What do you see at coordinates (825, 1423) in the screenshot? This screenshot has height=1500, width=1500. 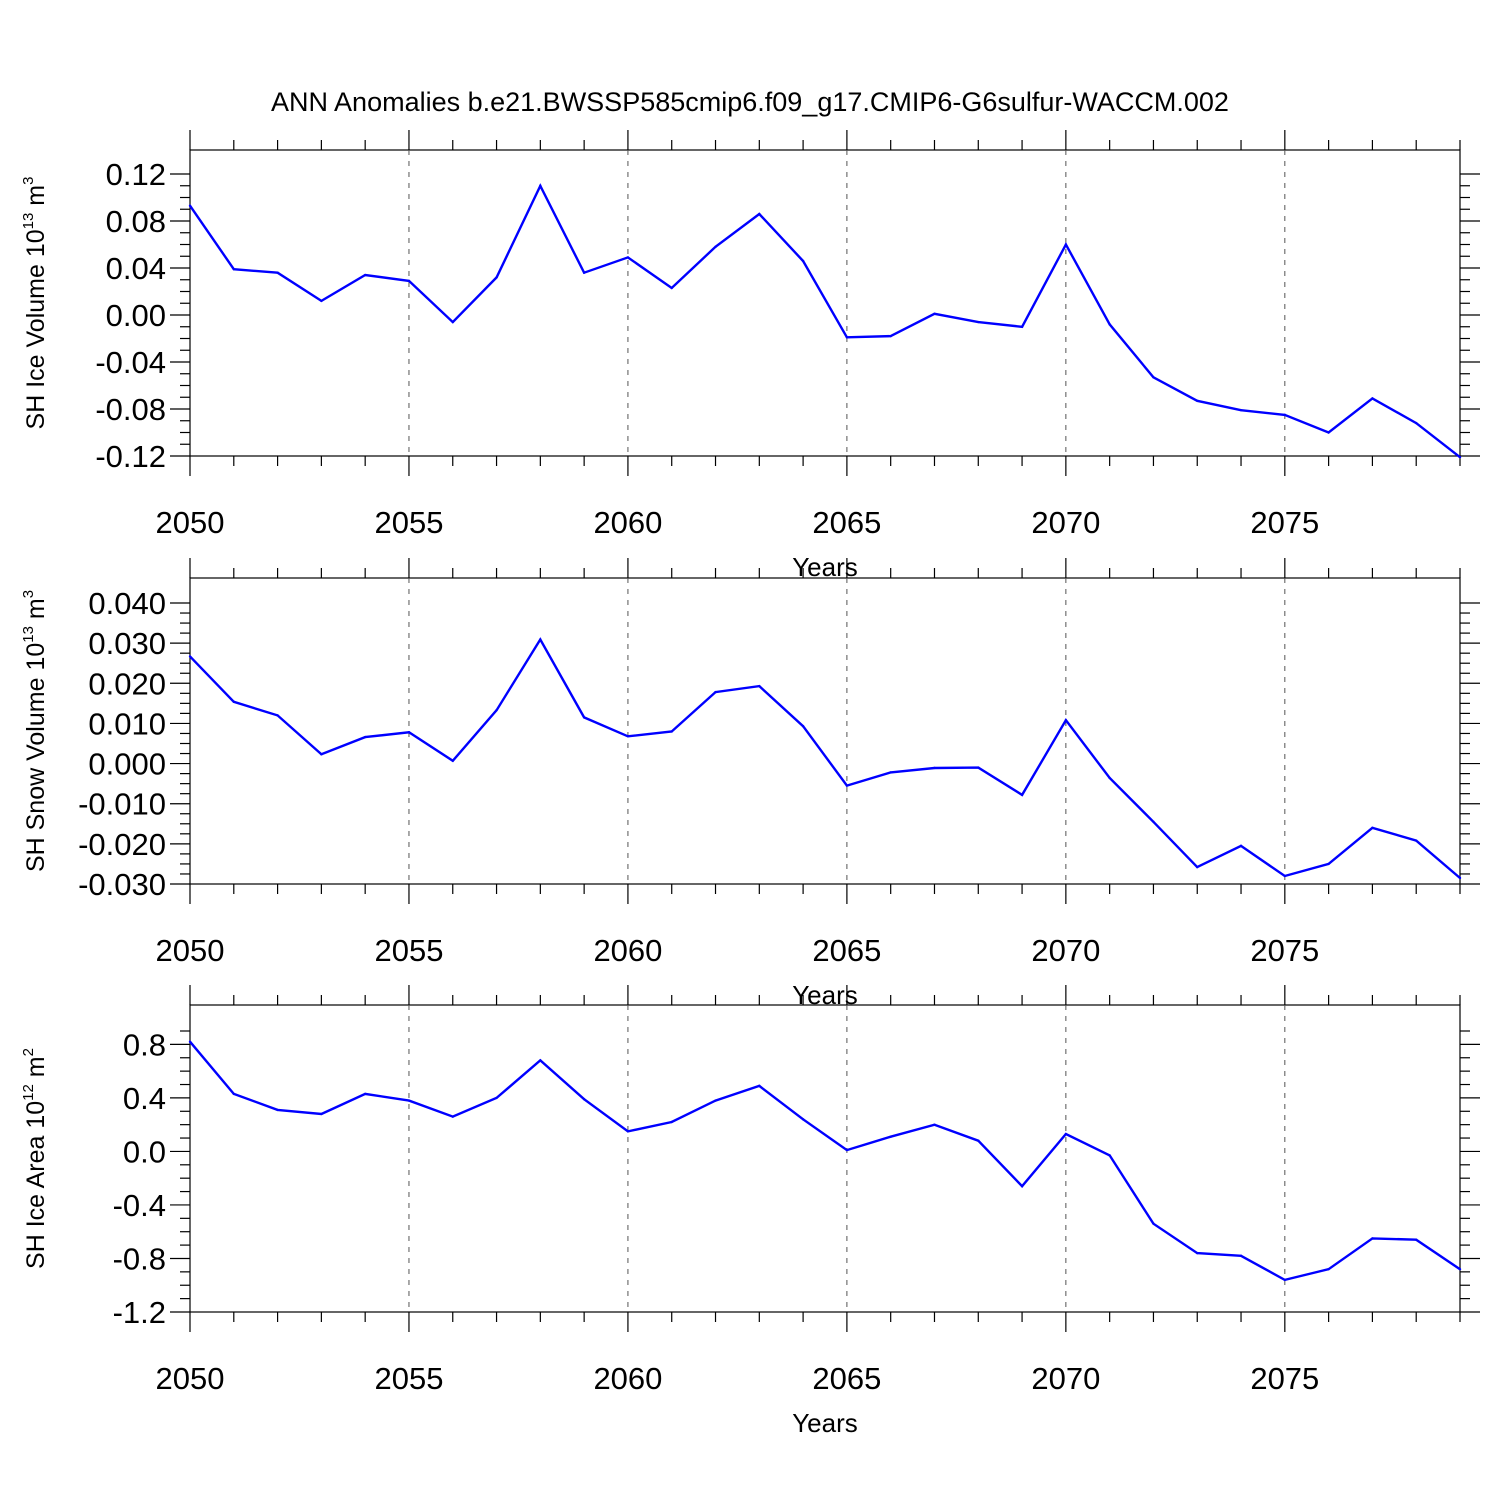 I see `x-axis-label: Years` at bounding box center [825, 1423].